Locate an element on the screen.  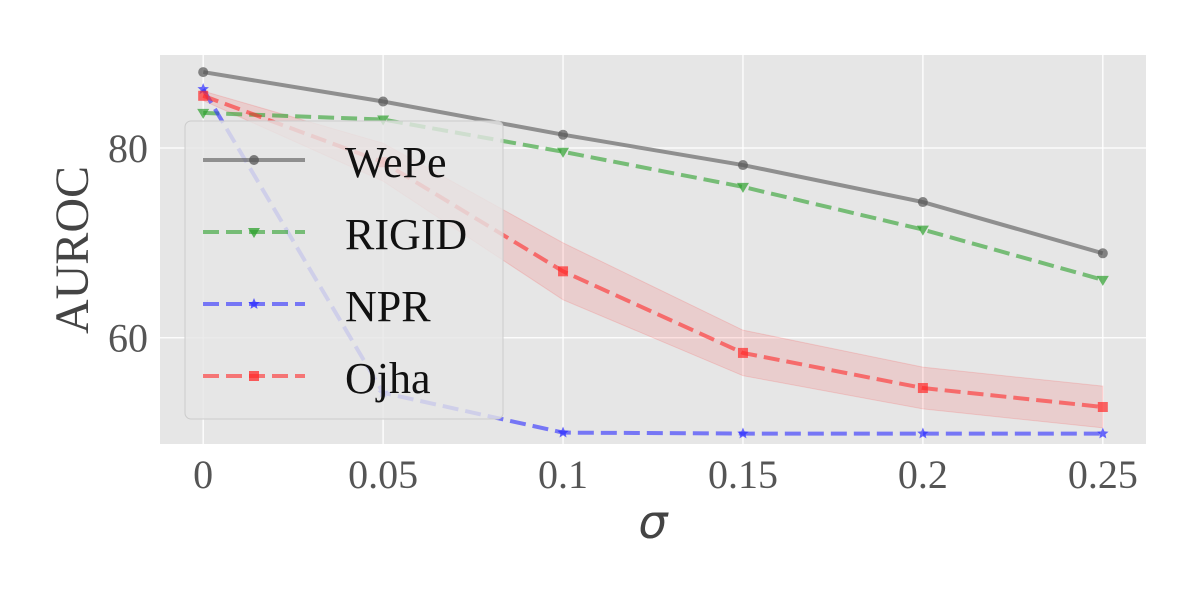
legend-label-rigid: RIGID is located at coordinates (406, 234).